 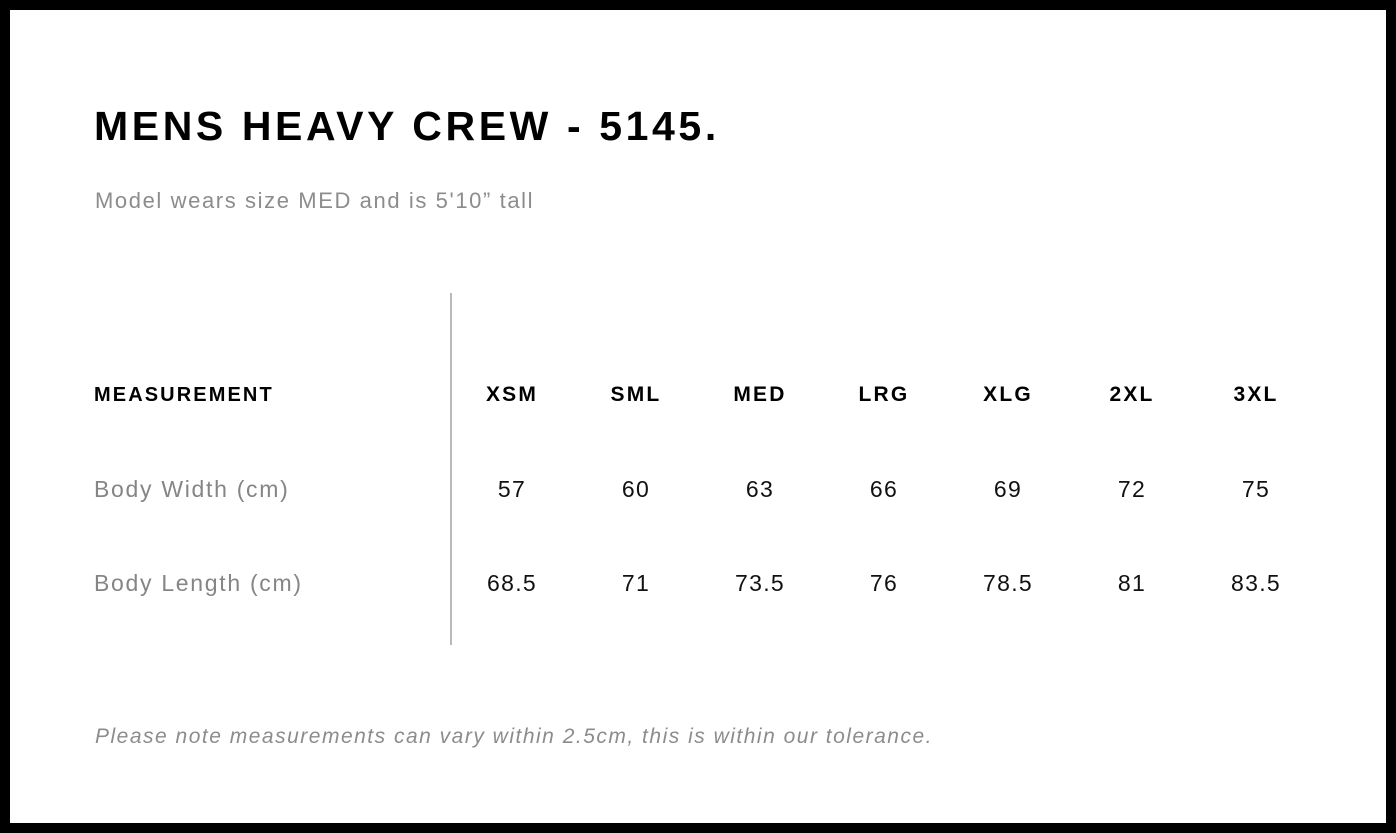 What do you see at coordinates (1132, 488) in the screenshot?
I see `body-width-2xl: 72` at bounding box center [1132, 488].